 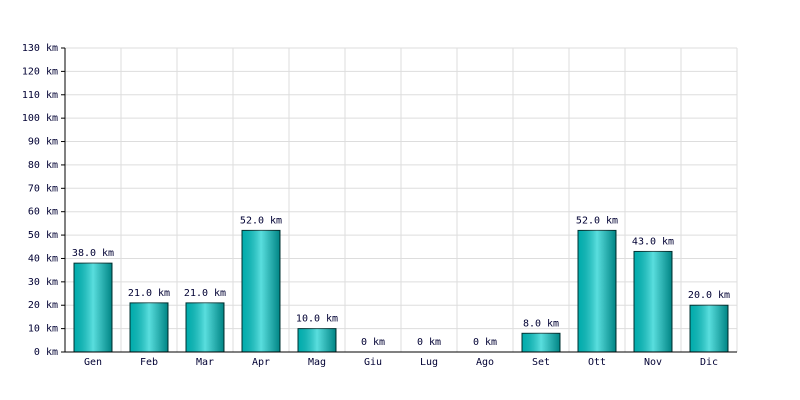 What do you see at coordinates (43, 165) in the screenshot?
I see `y-tick-label: 80 km` at bounding box center [43, 165].